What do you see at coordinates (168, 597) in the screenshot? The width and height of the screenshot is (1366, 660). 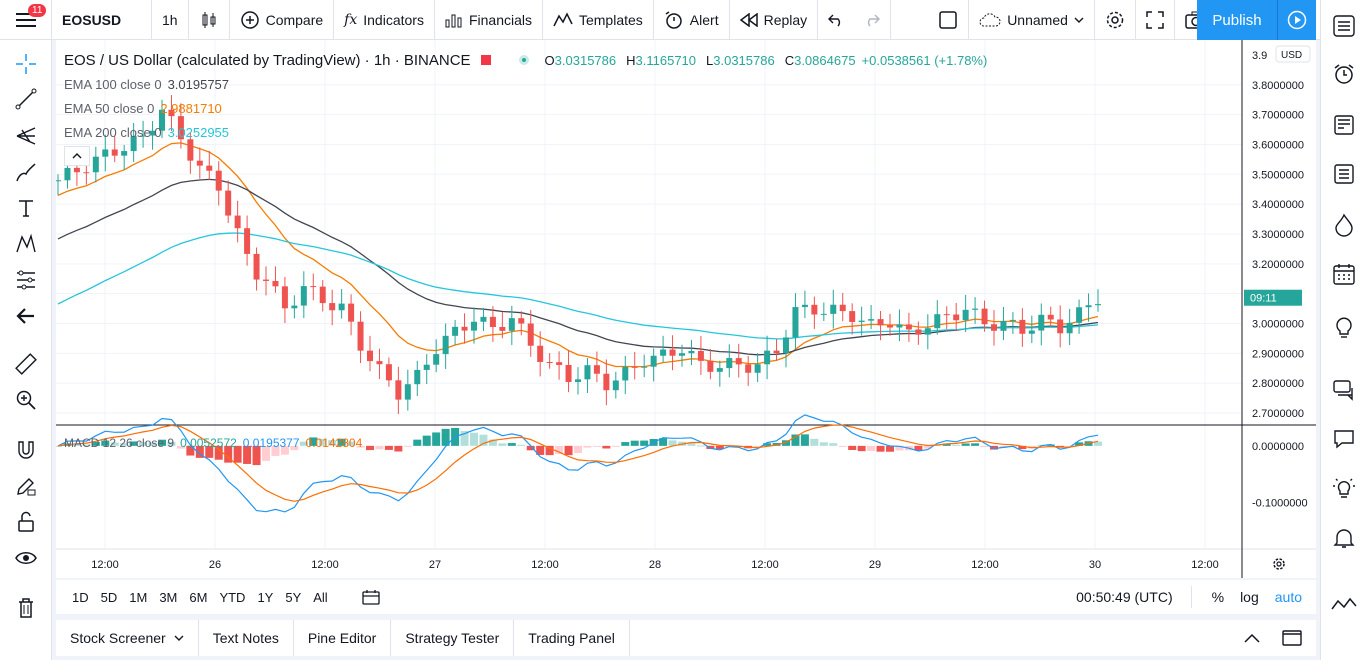 I see `range-3m: 3M` at bounding box center [168, 597].